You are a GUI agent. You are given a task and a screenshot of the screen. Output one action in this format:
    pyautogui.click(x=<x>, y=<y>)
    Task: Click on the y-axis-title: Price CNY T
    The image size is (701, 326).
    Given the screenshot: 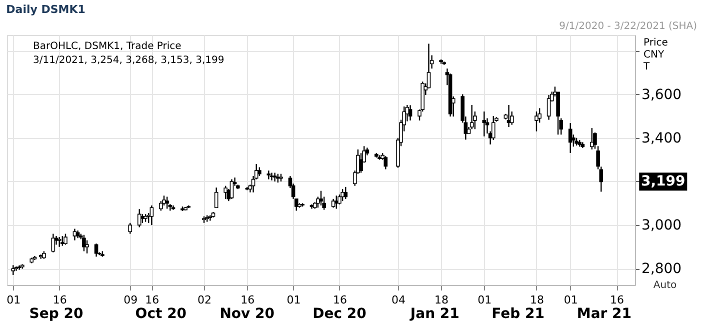 What is the action you would take?
    pyautogui.click(x=655, y=55)
    